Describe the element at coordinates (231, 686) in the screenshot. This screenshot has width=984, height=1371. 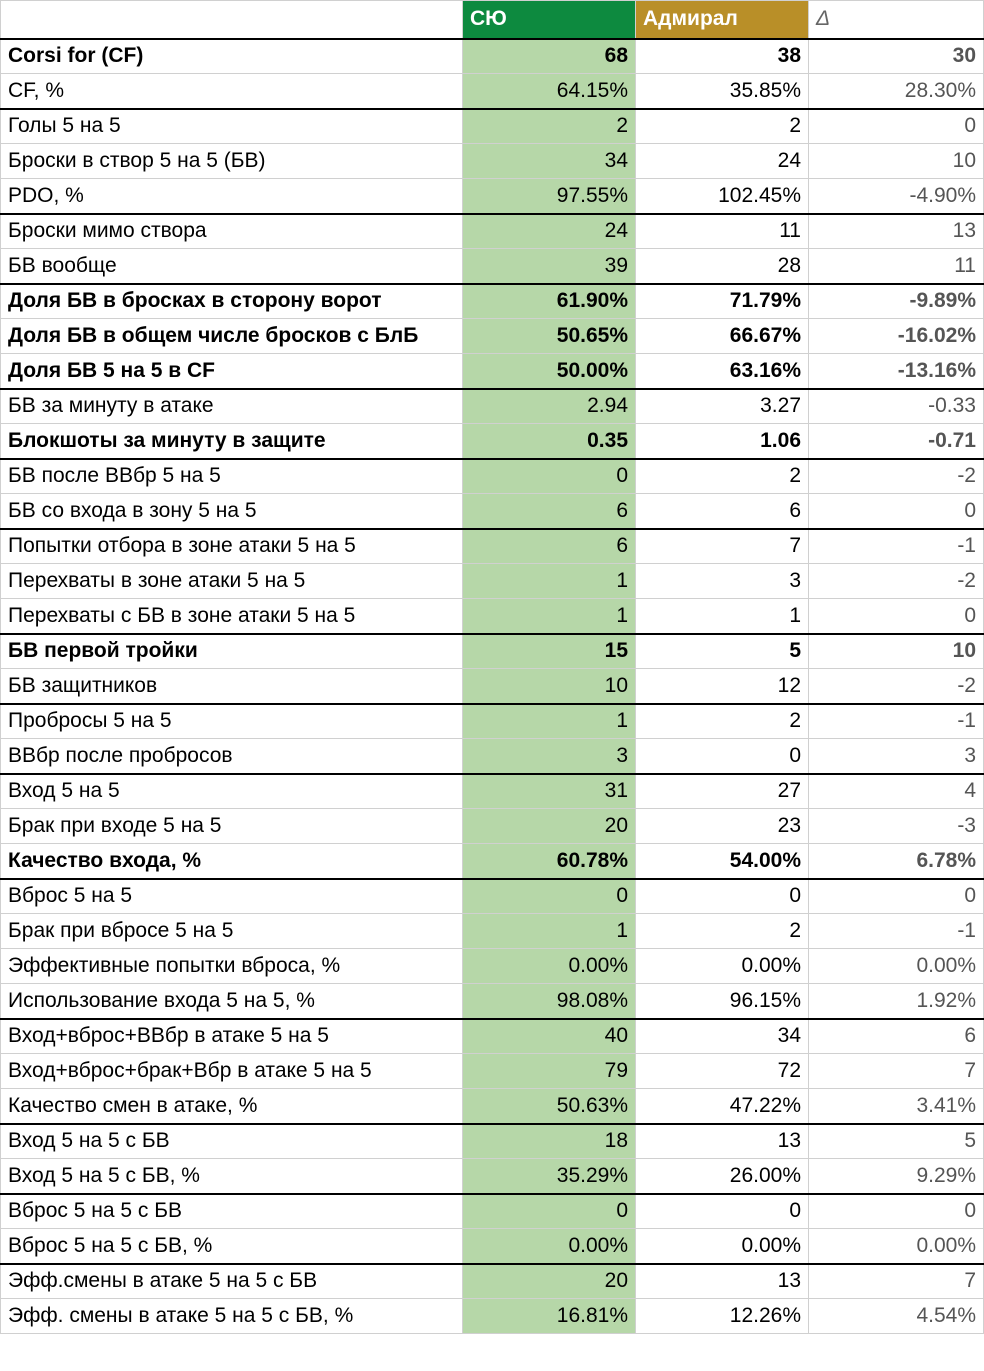
I see `row-label: БВ защитников` at that location.